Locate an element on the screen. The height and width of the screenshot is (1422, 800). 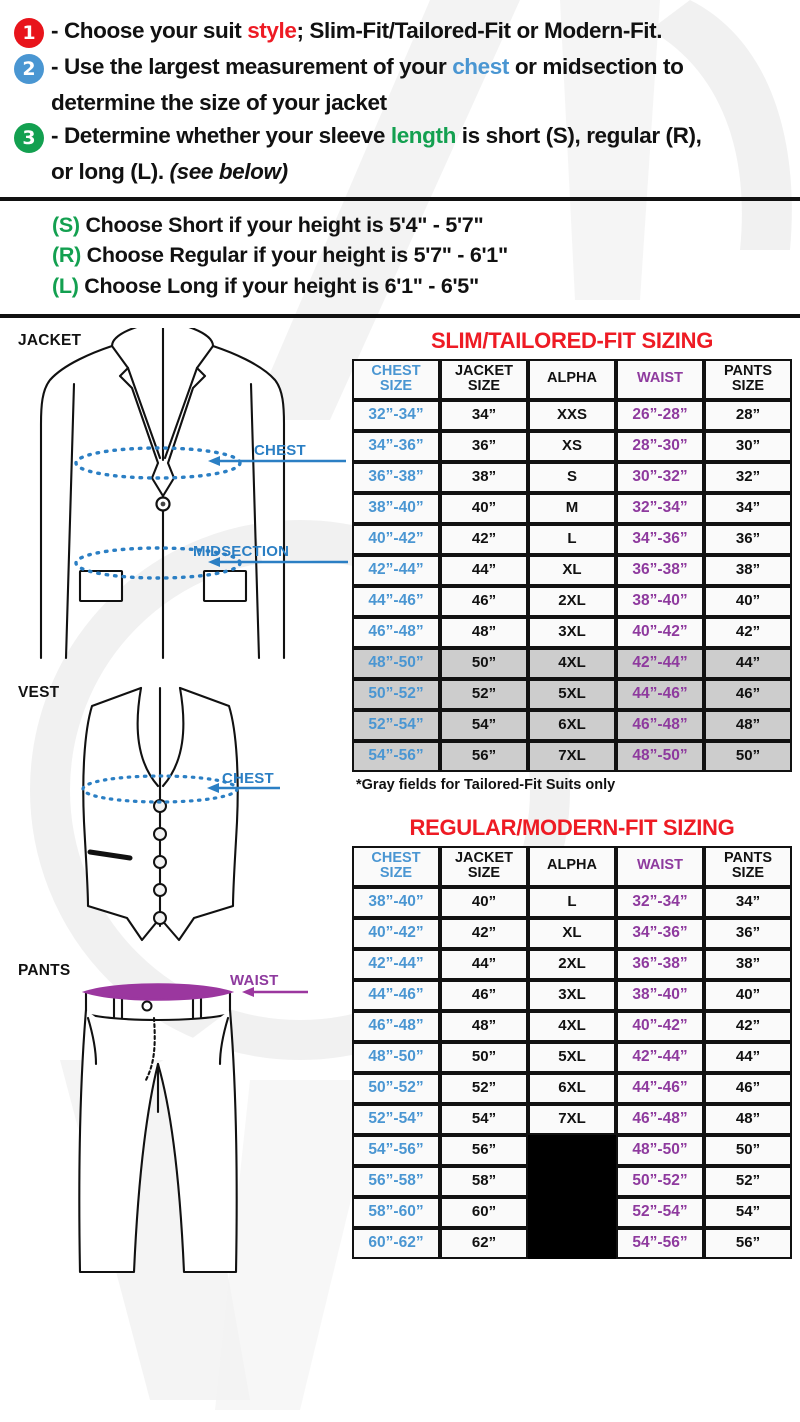
table-row: 60”-62” 62” 54”-56” 56” is located at coordinates (572, 1243).